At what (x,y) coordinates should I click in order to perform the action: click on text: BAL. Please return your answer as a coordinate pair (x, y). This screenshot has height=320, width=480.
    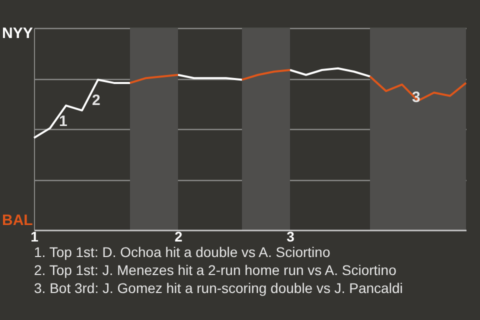
    Looking at the image, I should click on (17, 220).